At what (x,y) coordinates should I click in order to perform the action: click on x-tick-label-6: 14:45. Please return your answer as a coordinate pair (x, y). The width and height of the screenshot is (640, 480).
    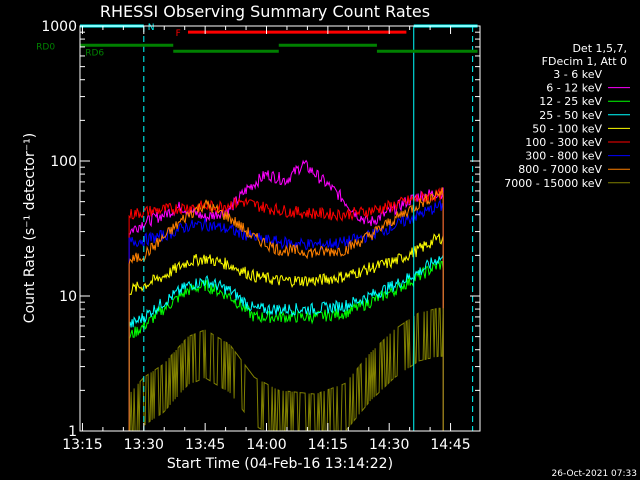
    Looking at the image, I should click on (450, 445).